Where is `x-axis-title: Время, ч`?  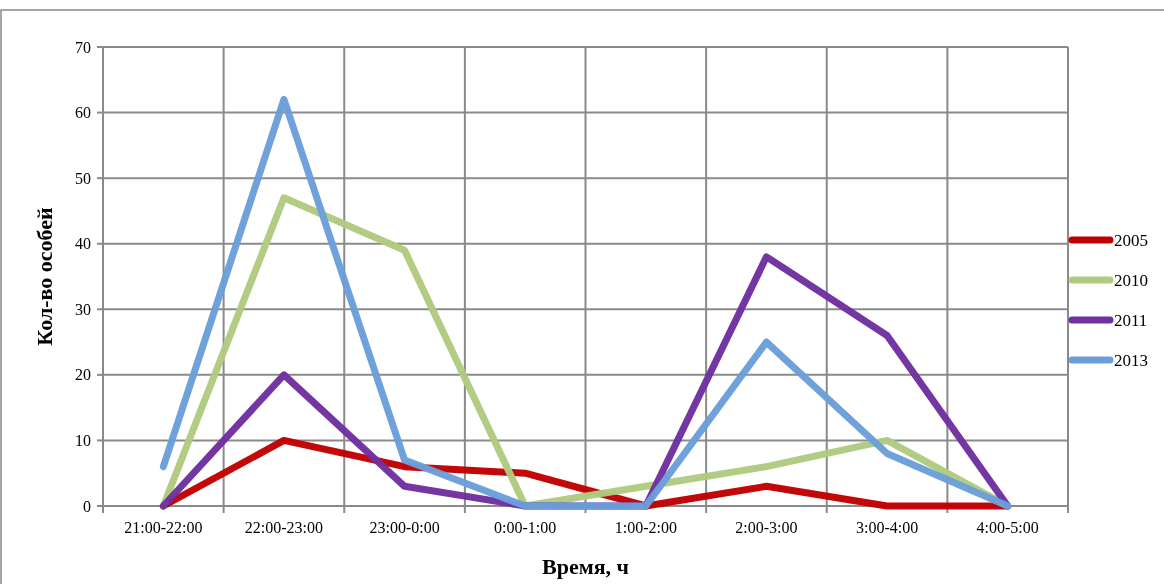
x-axis-title: Время, ч is located at coordinates (585, 566).